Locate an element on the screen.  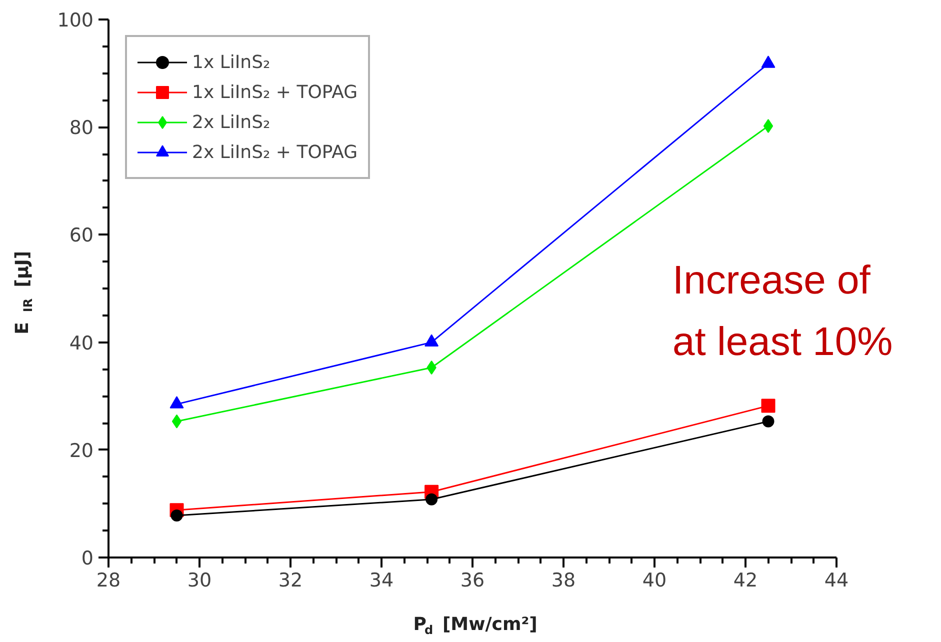
y-tick-label: 100 is located at coordinates (75, 21).